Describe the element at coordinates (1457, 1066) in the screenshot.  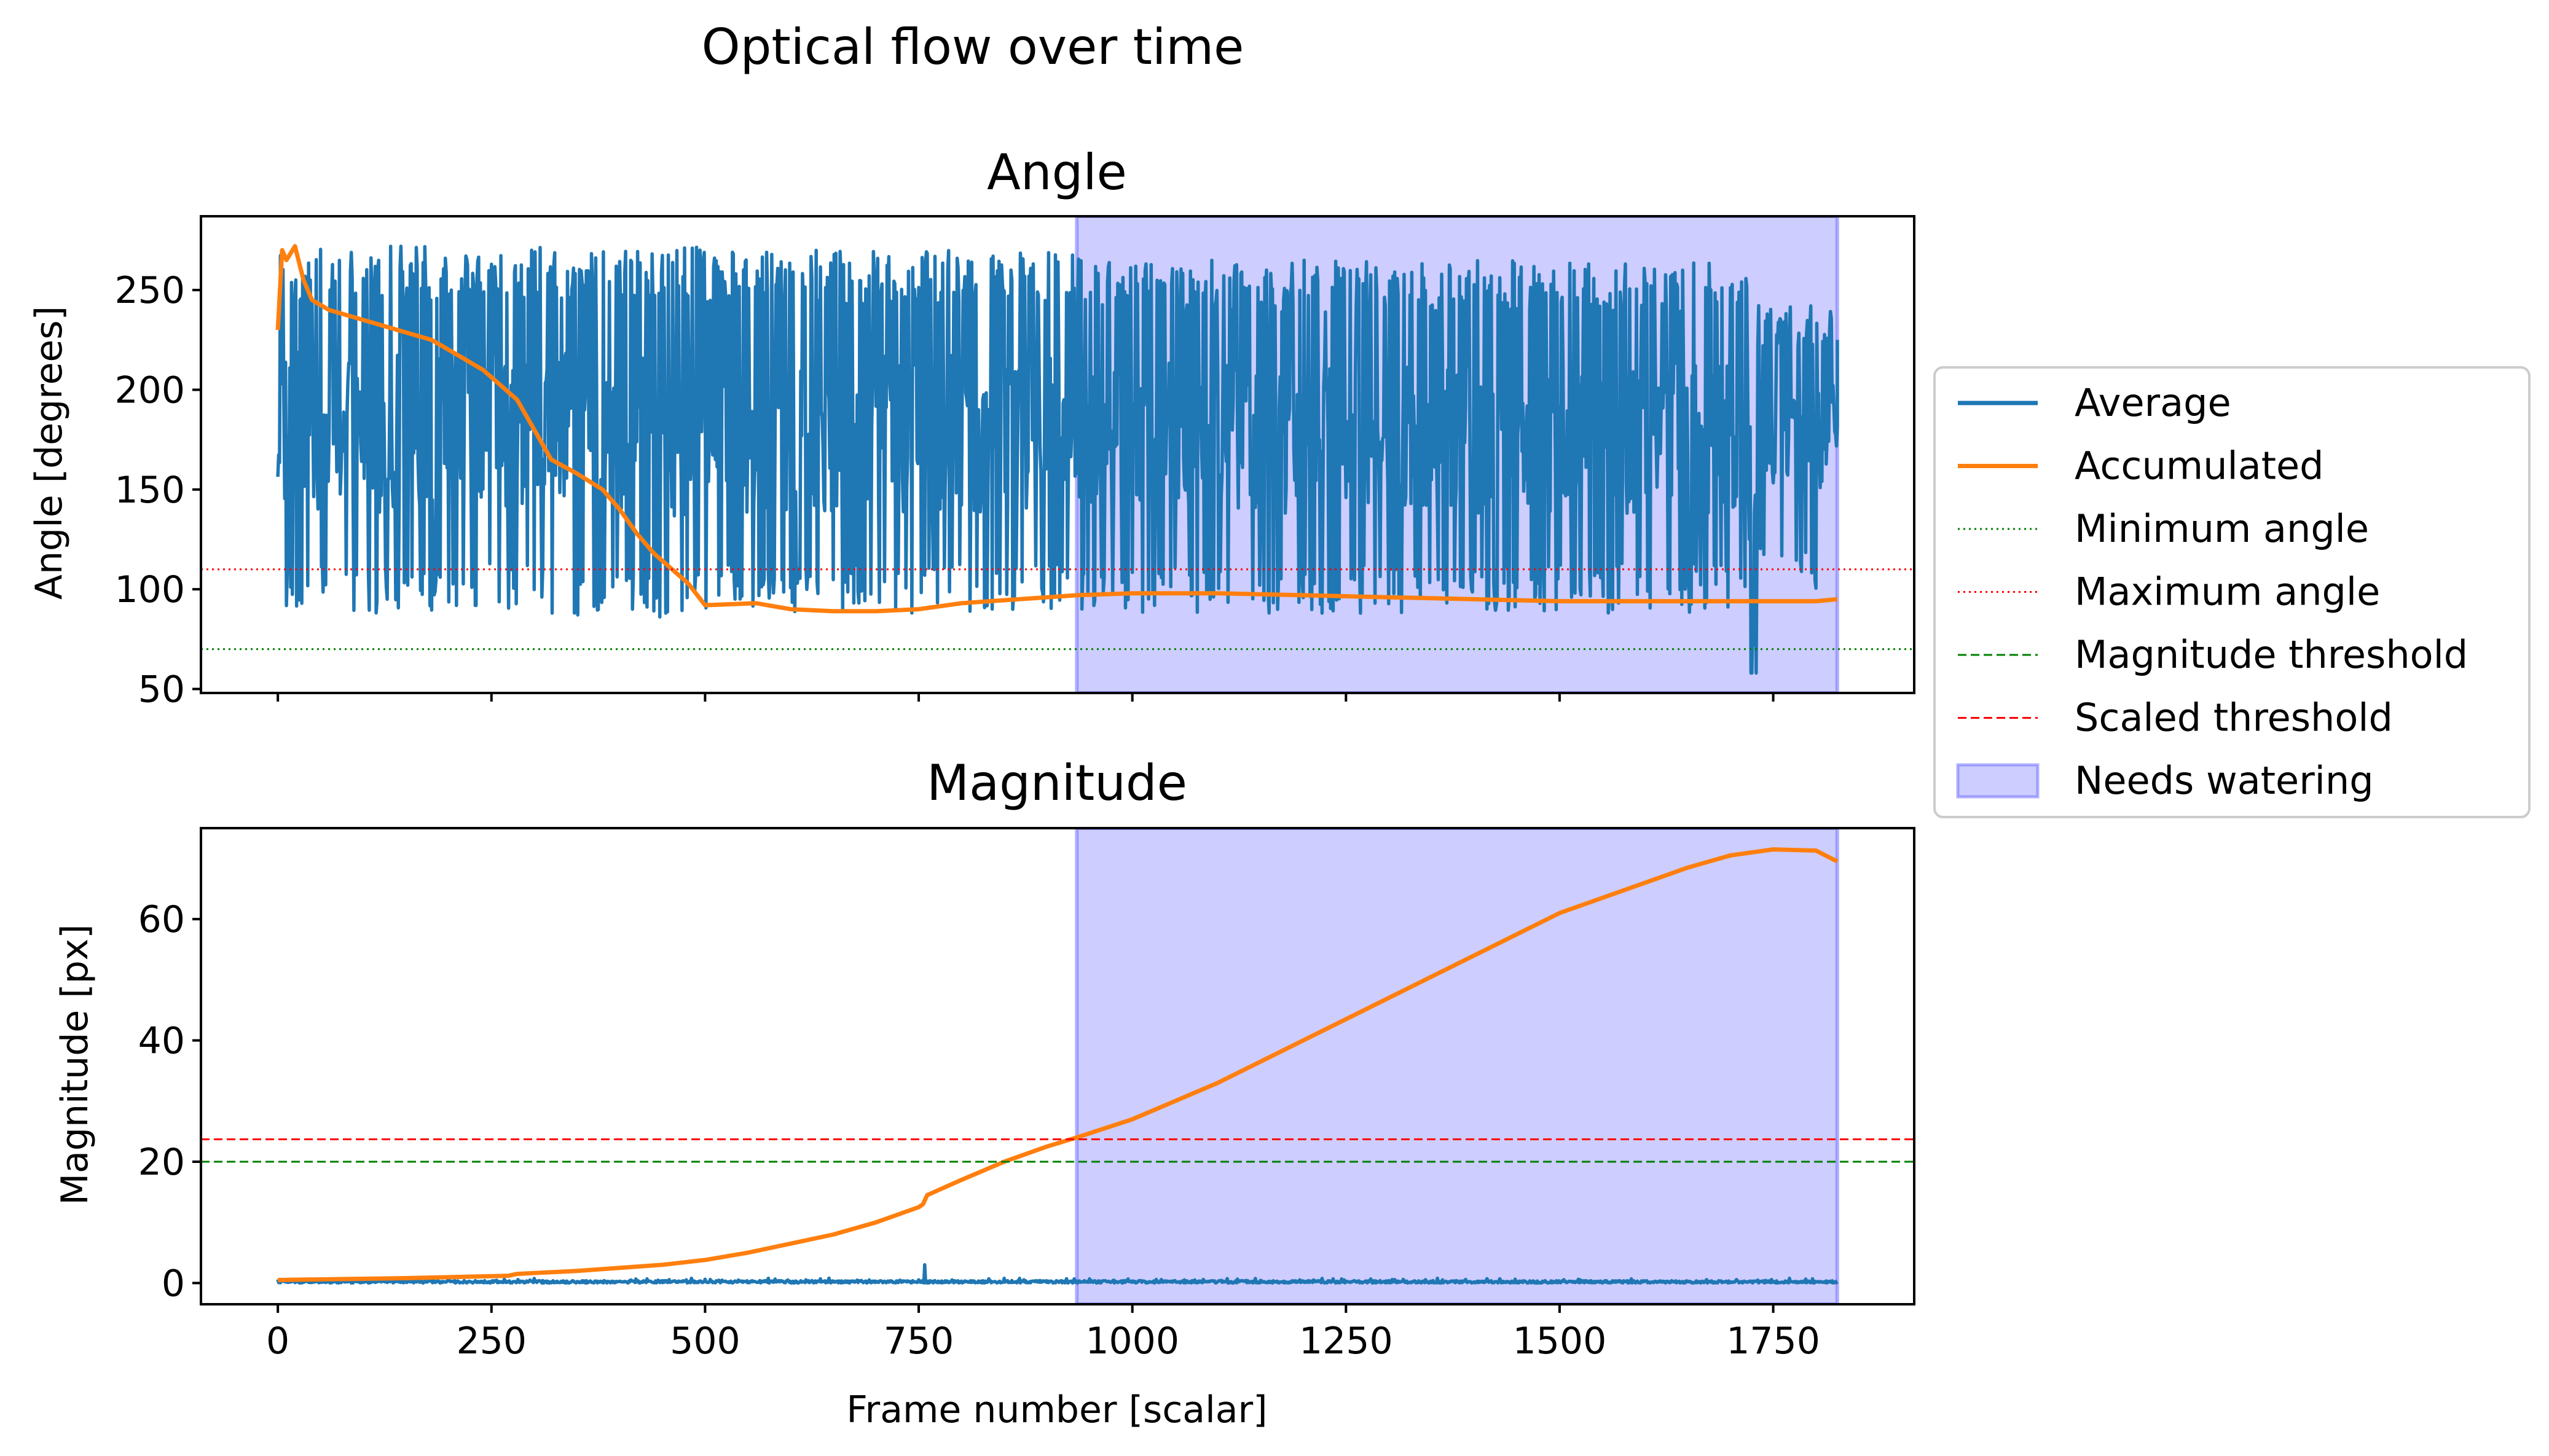
I see `magnitude-needs-watering-span` at that location.